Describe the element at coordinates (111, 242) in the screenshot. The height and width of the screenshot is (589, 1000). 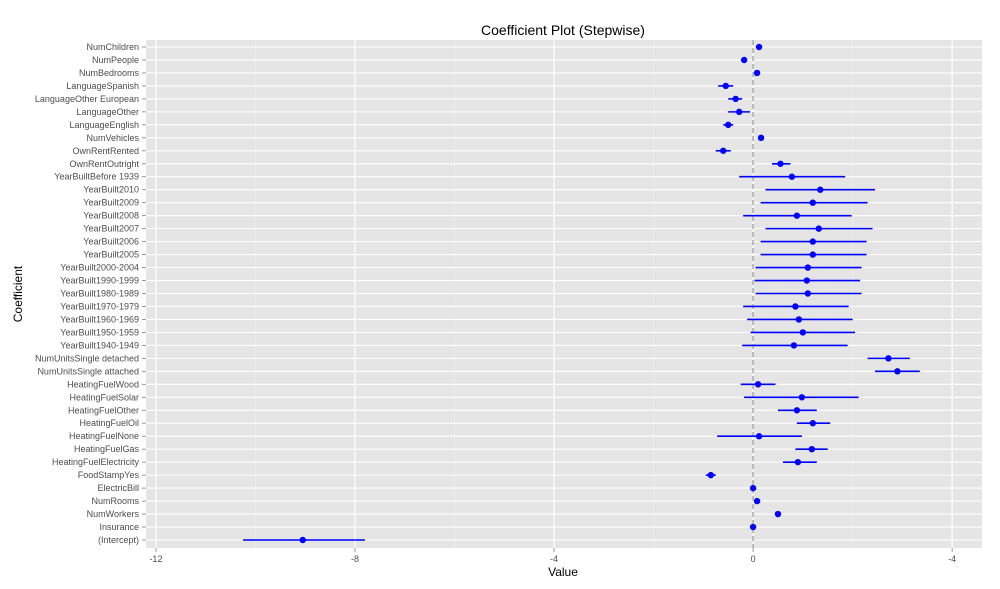
I see `y-tick-label: YearBuilt2006` at that location.